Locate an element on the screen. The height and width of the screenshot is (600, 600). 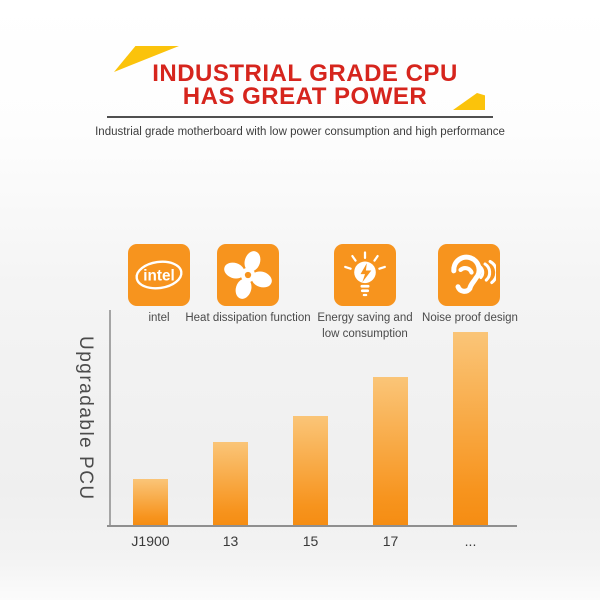
feature-caption-intel: intel is located at coordinates (159, 318).